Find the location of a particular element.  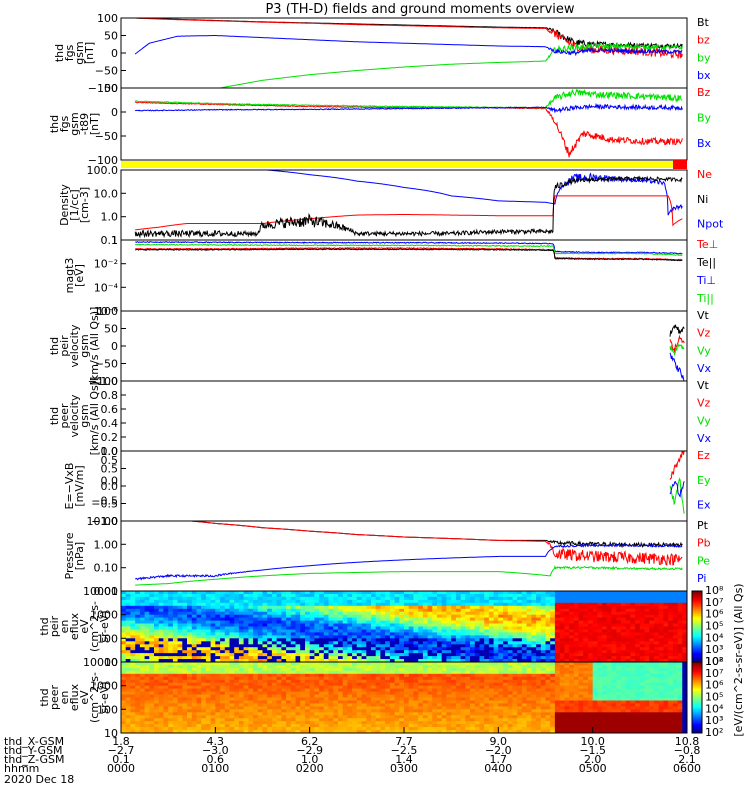

series-group is located at coordinates (677, 352).